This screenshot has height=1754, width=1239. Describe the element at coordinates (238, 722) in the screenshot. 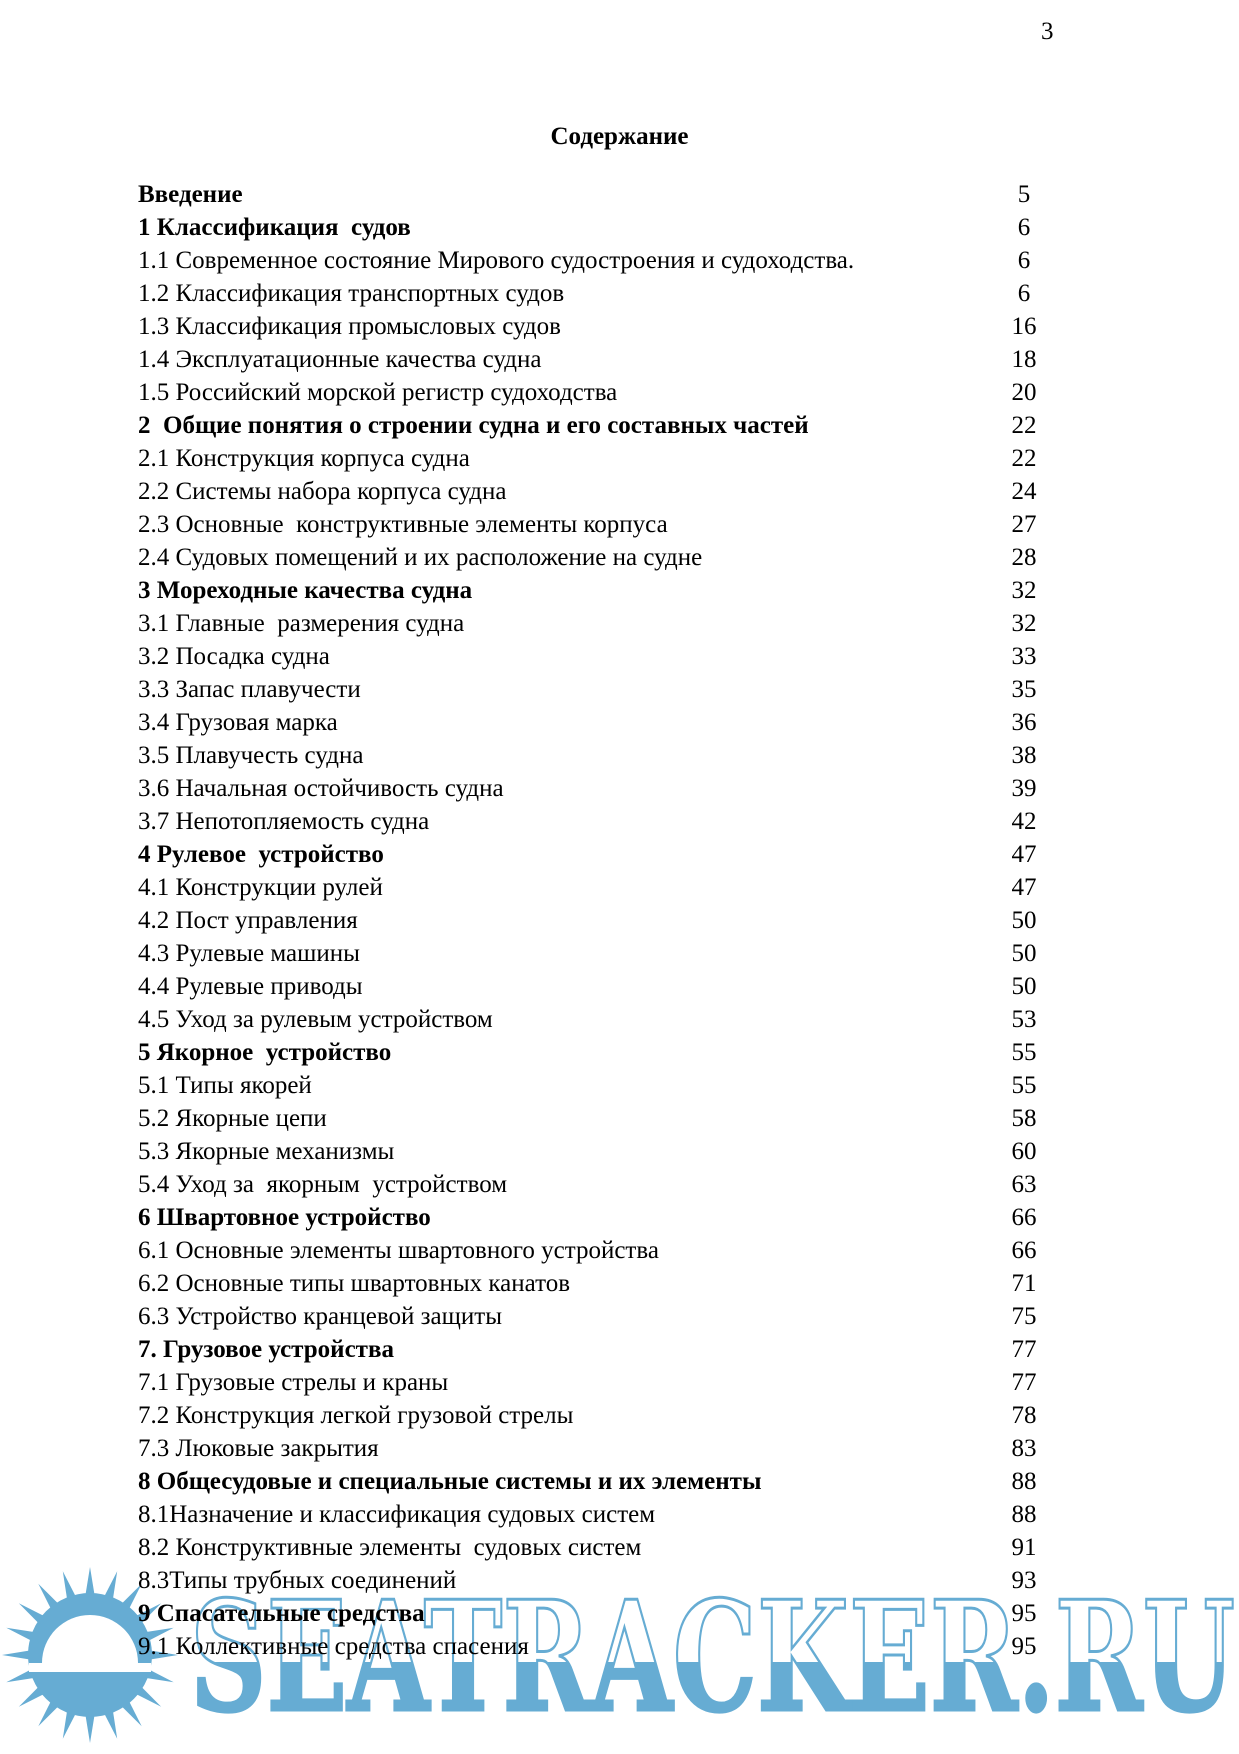

I see `toc-entry-label: 3.4 Грузовая марка` at that location.